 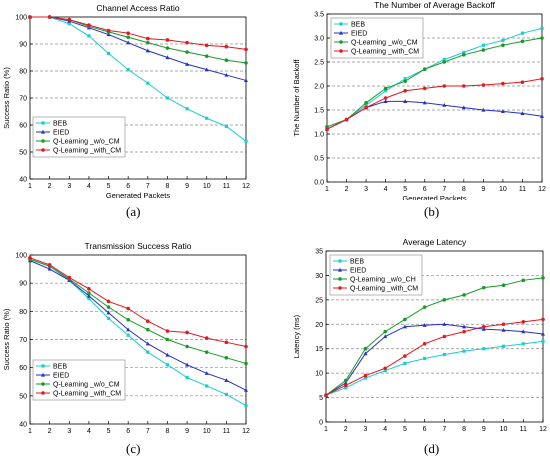 What do you see at coordinates (434, 5) in the screenshot?
I see `chart-title: The Number of Average Backoff` at bounding box center [434, 5].